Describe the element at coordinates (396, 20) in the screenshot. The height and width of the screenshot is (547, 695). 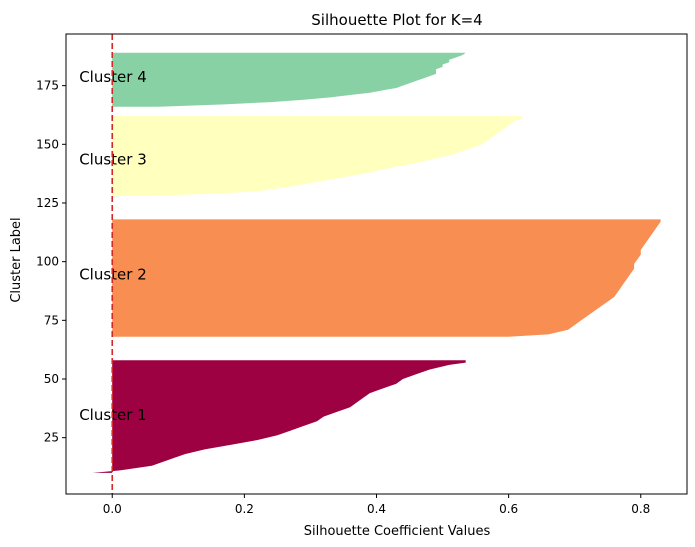
I see `chart-title: Silhouette Plot for K=4` at that location.